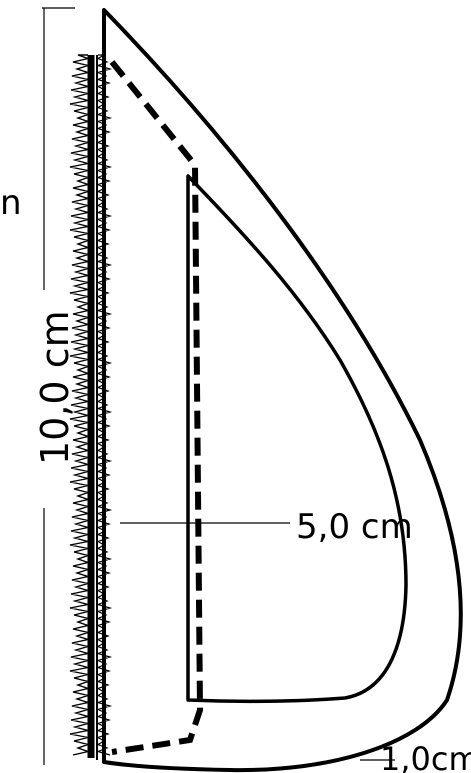  What do you see at coordinates (80, 405) in the screenshot?
I see `sawtooth-left` at bounding box center [80, 405].